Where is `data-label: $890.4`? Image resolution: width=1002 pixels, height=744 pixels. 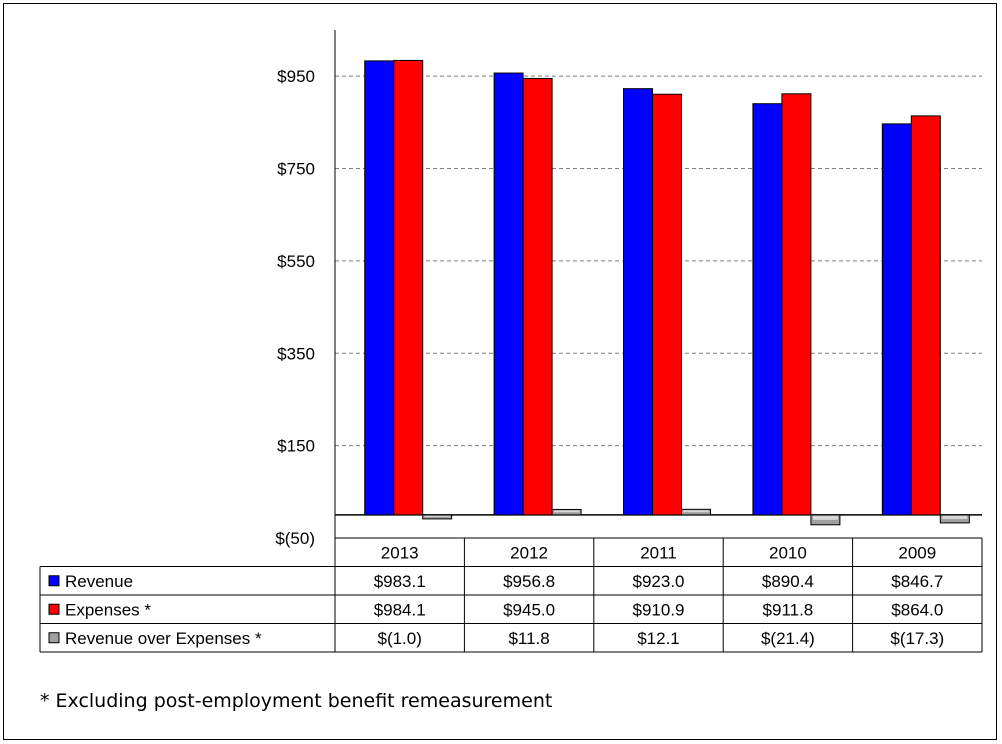
data-label: $890.4 is located at coordinates (788, 581).